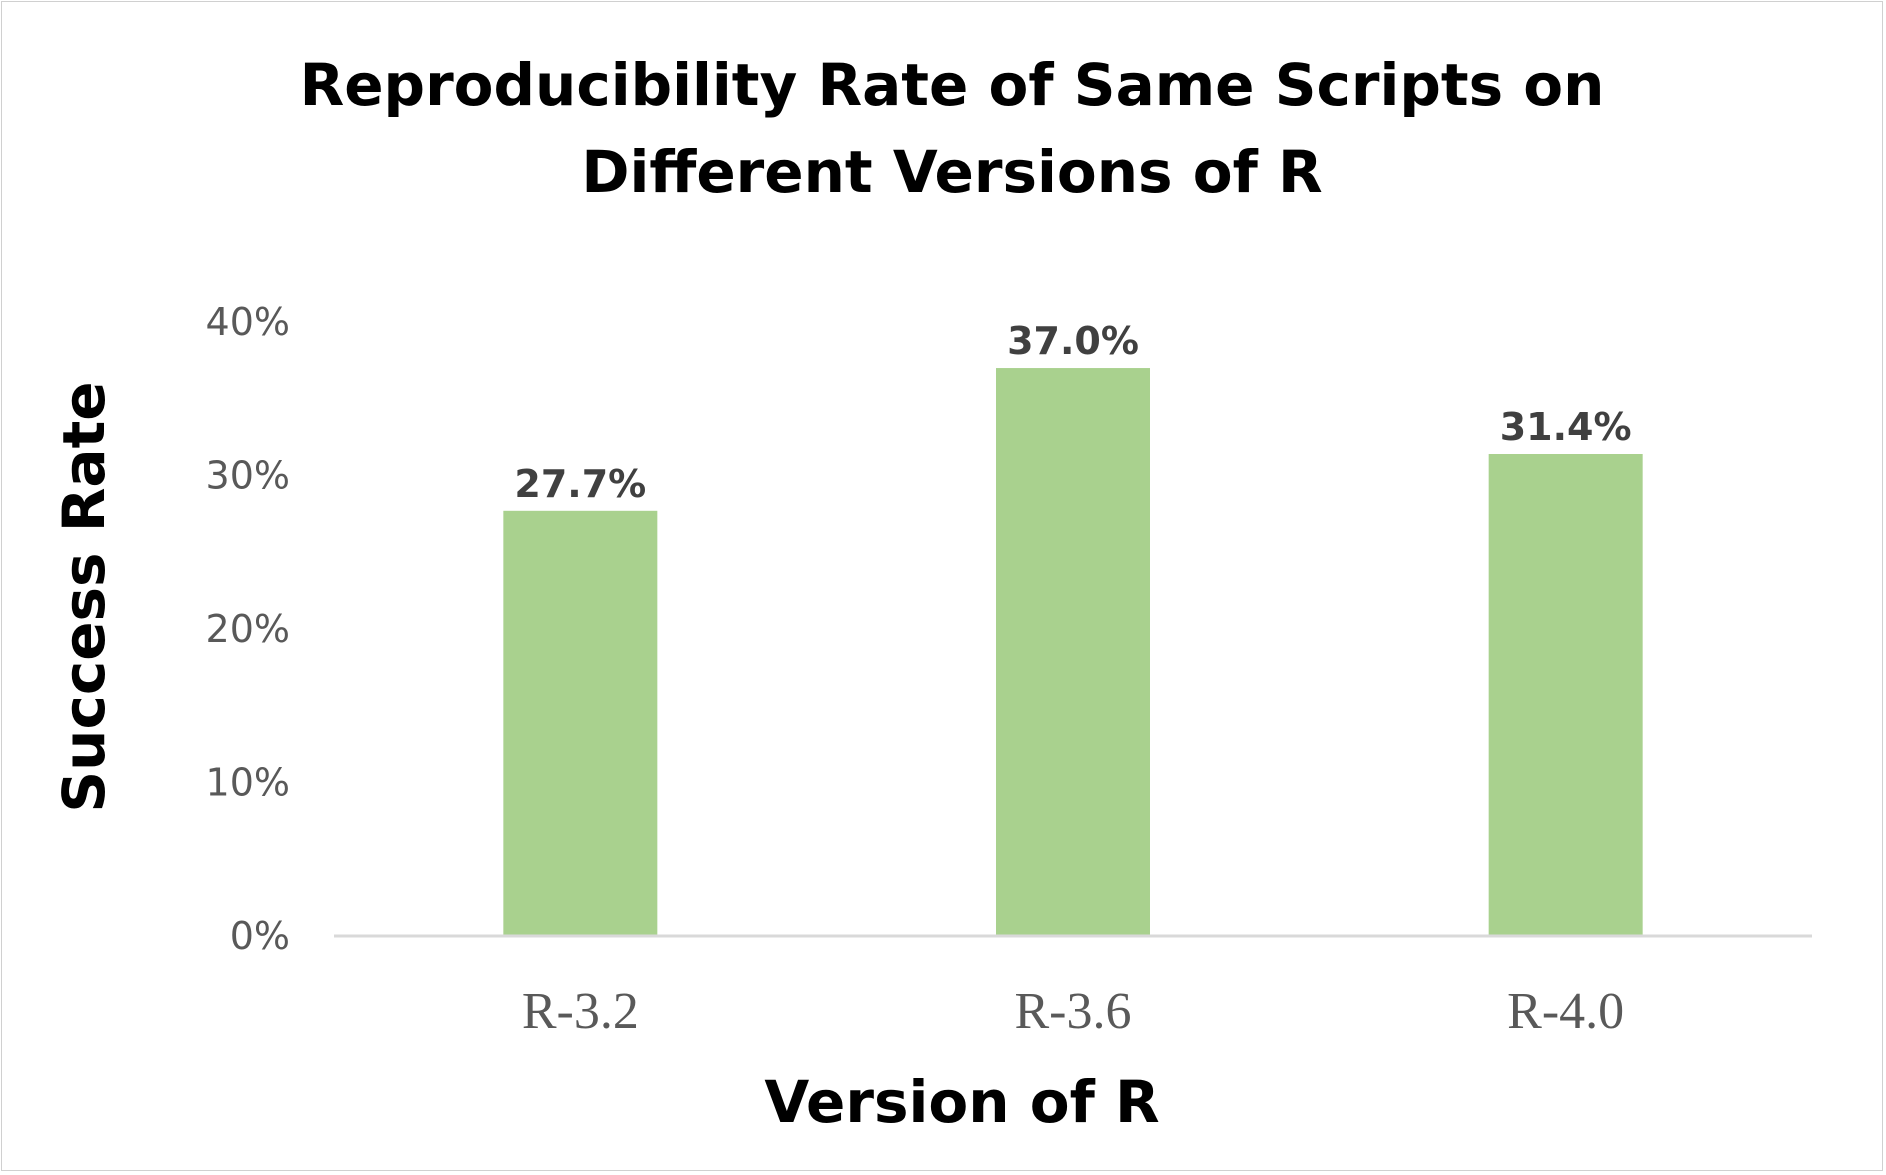 The image size is (1886, 1175). I want to click on y-tick-label: 0%, so click(260, 936).